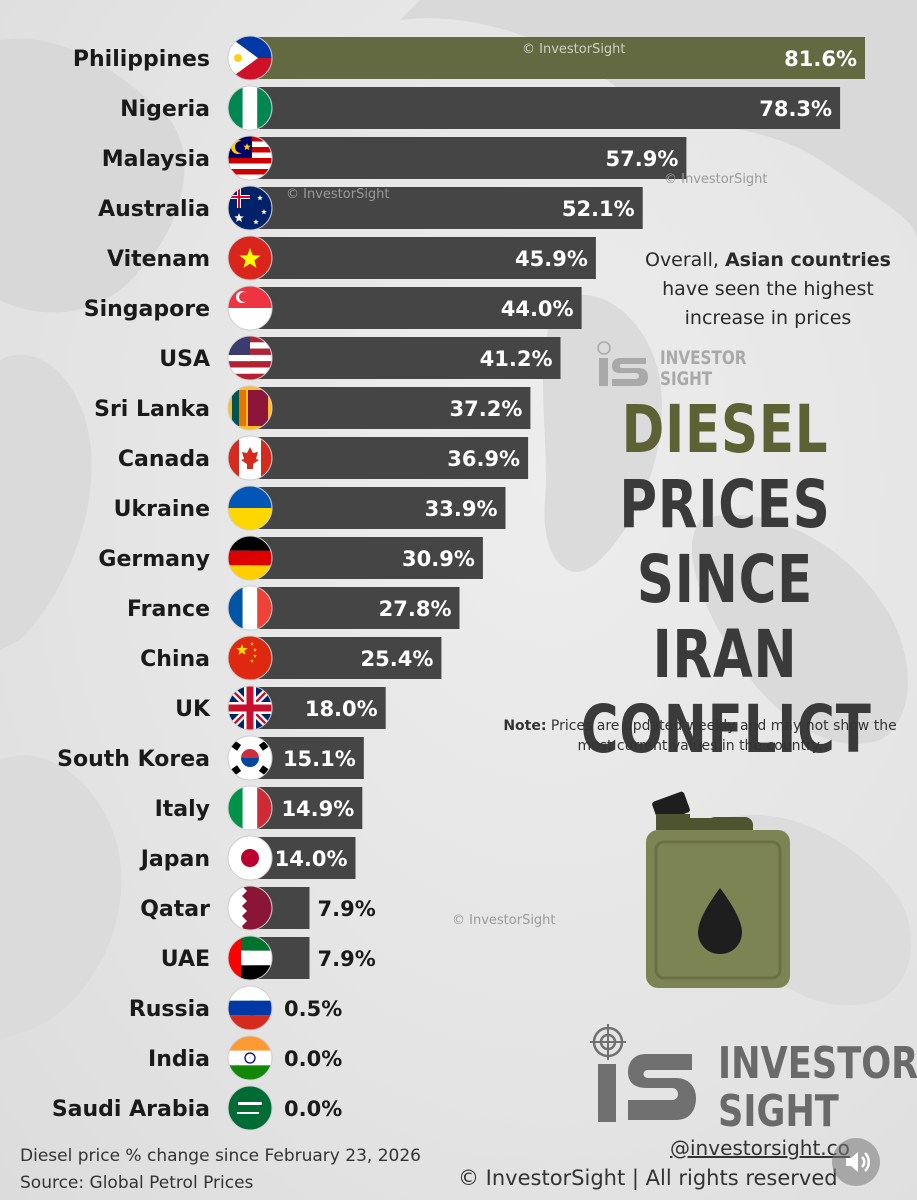 The width and height of the screenshot is (917, 1200). What do you see at coordinates (250, 1108) in the screenshot?
I see `saudi-arabia-flag-icon` at bounding box center [250, 1108].